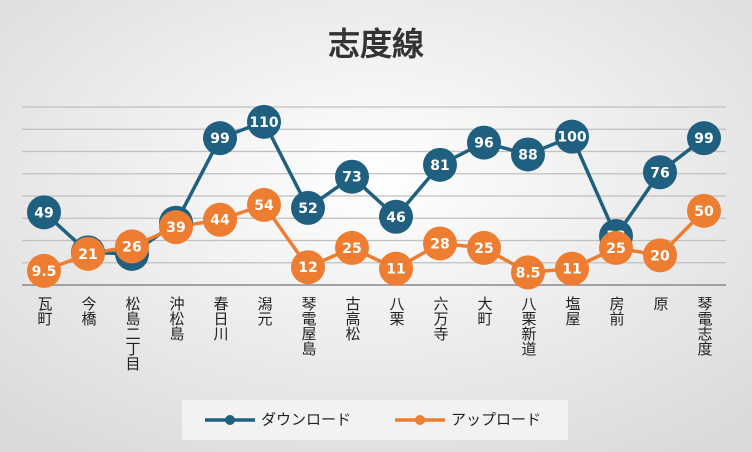  Describe the element at coordinates (221, 318) in the screenshot. I see `x-tick-label: 春日川` at that location.